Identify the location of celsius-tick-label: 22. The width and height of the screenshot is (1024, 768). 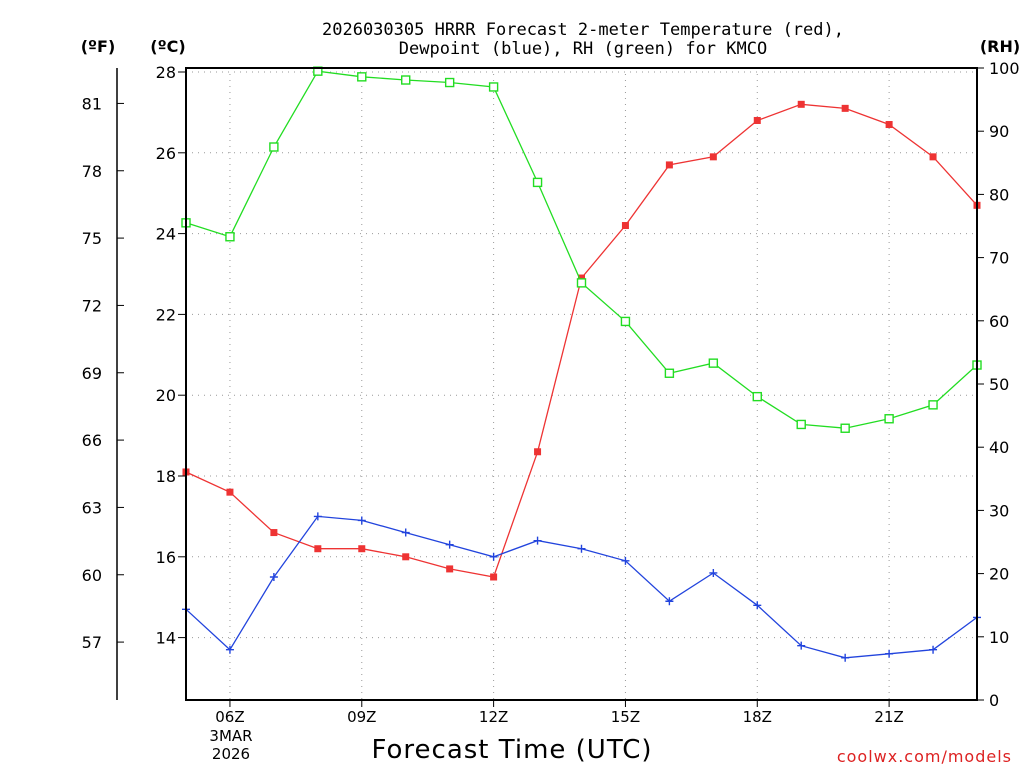
(166, 314).